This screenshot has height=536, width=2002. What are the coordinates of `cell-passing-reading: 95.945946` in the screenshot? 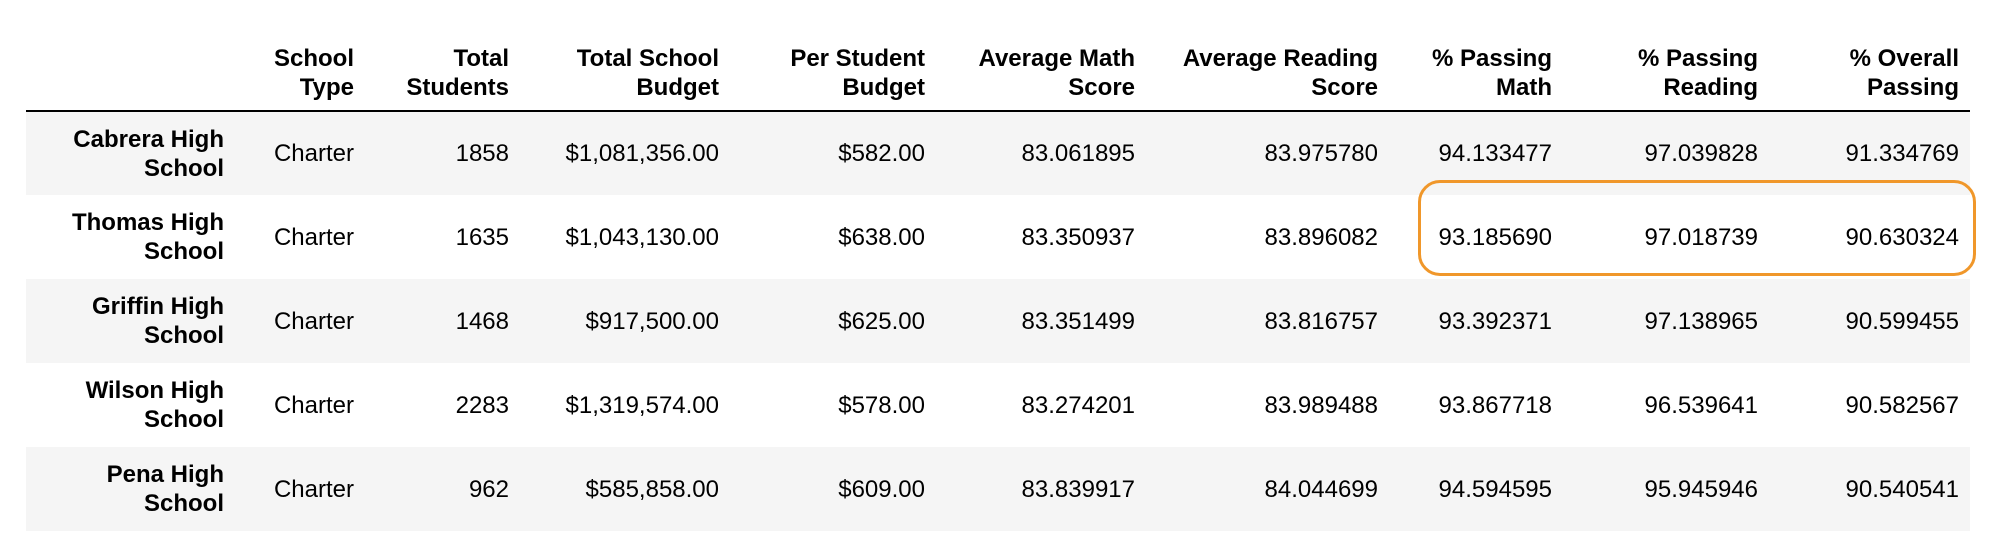 It's located at (1701, 489).